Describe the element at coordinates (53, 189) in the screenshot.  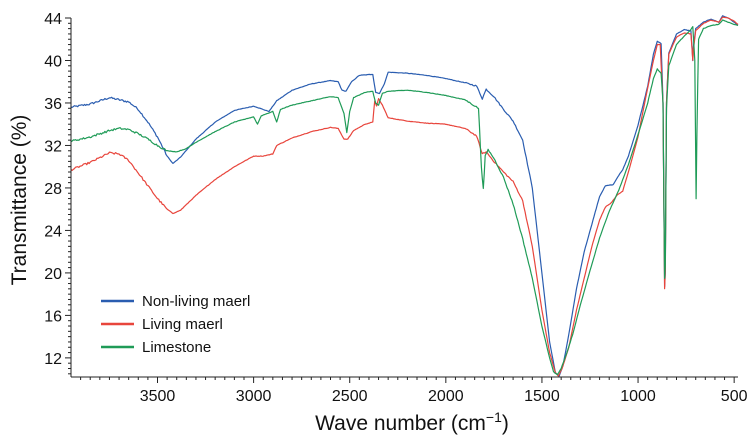
I see `y-tick-label: 28` at that location.